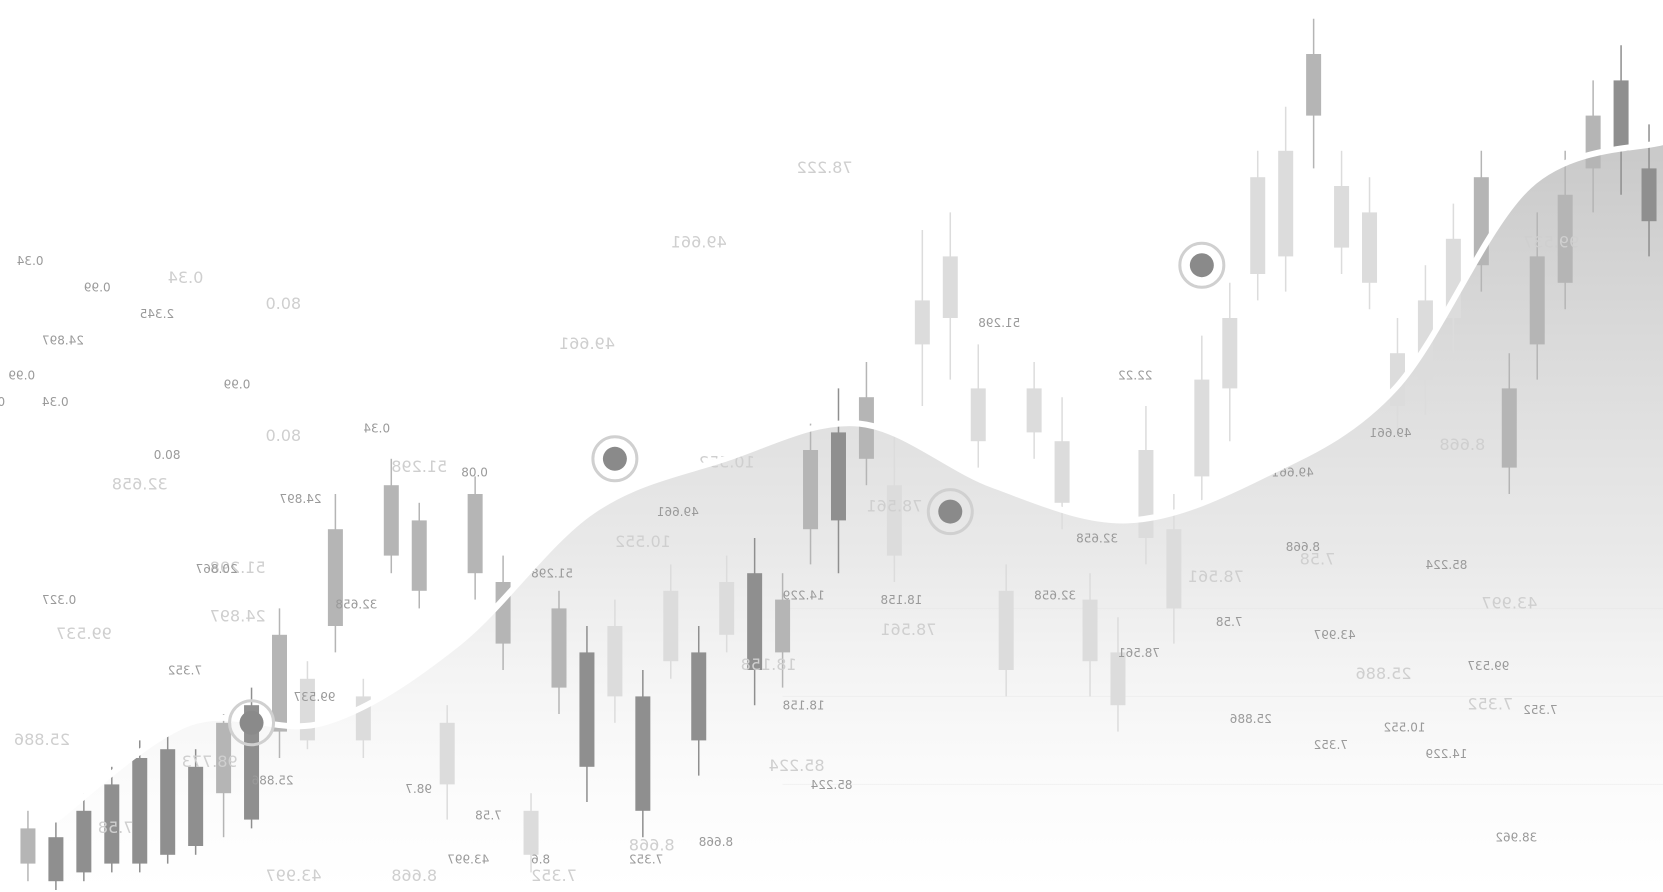 Image resolution: width=1663 pixels, height=892 pixels. I want to click on value-label: 32.658, so click(356, 604).